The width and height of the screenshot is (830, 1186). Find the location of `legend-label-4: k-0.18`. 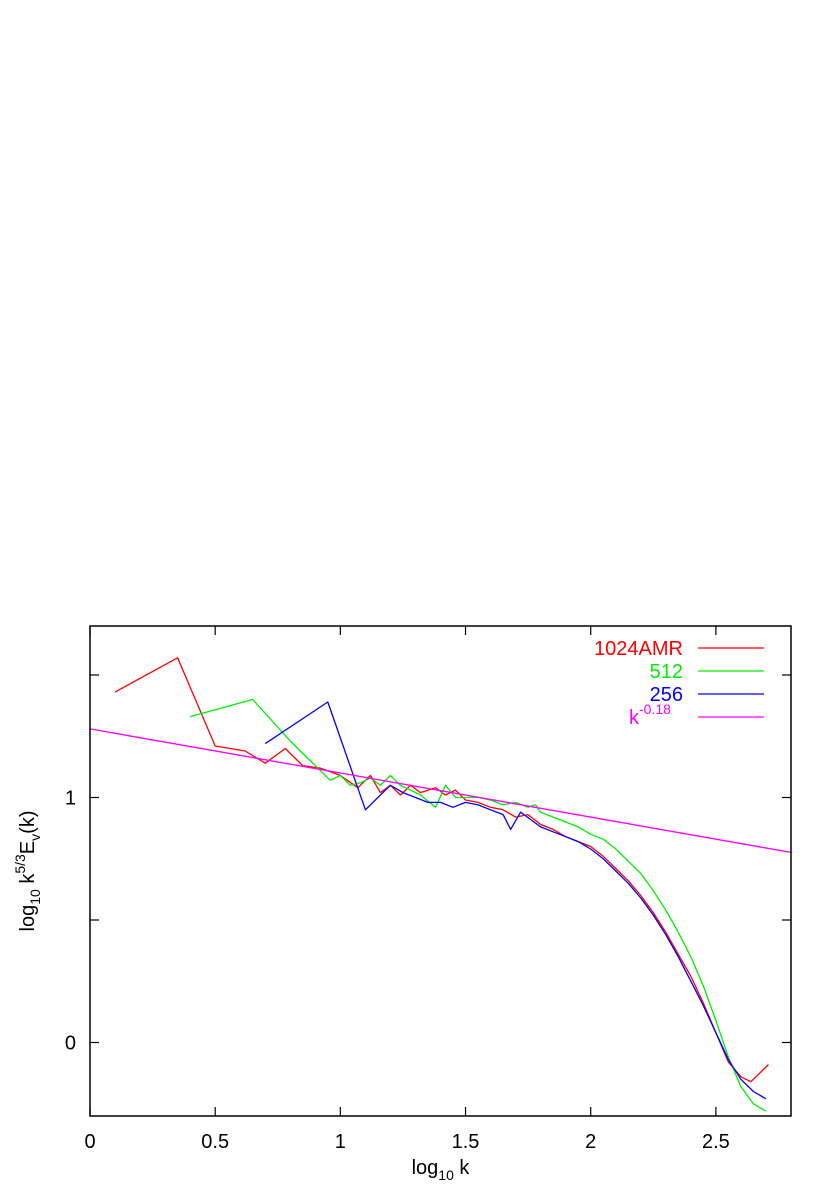

legend-label-4: k-0.18 is located at coordinates (650, 715).